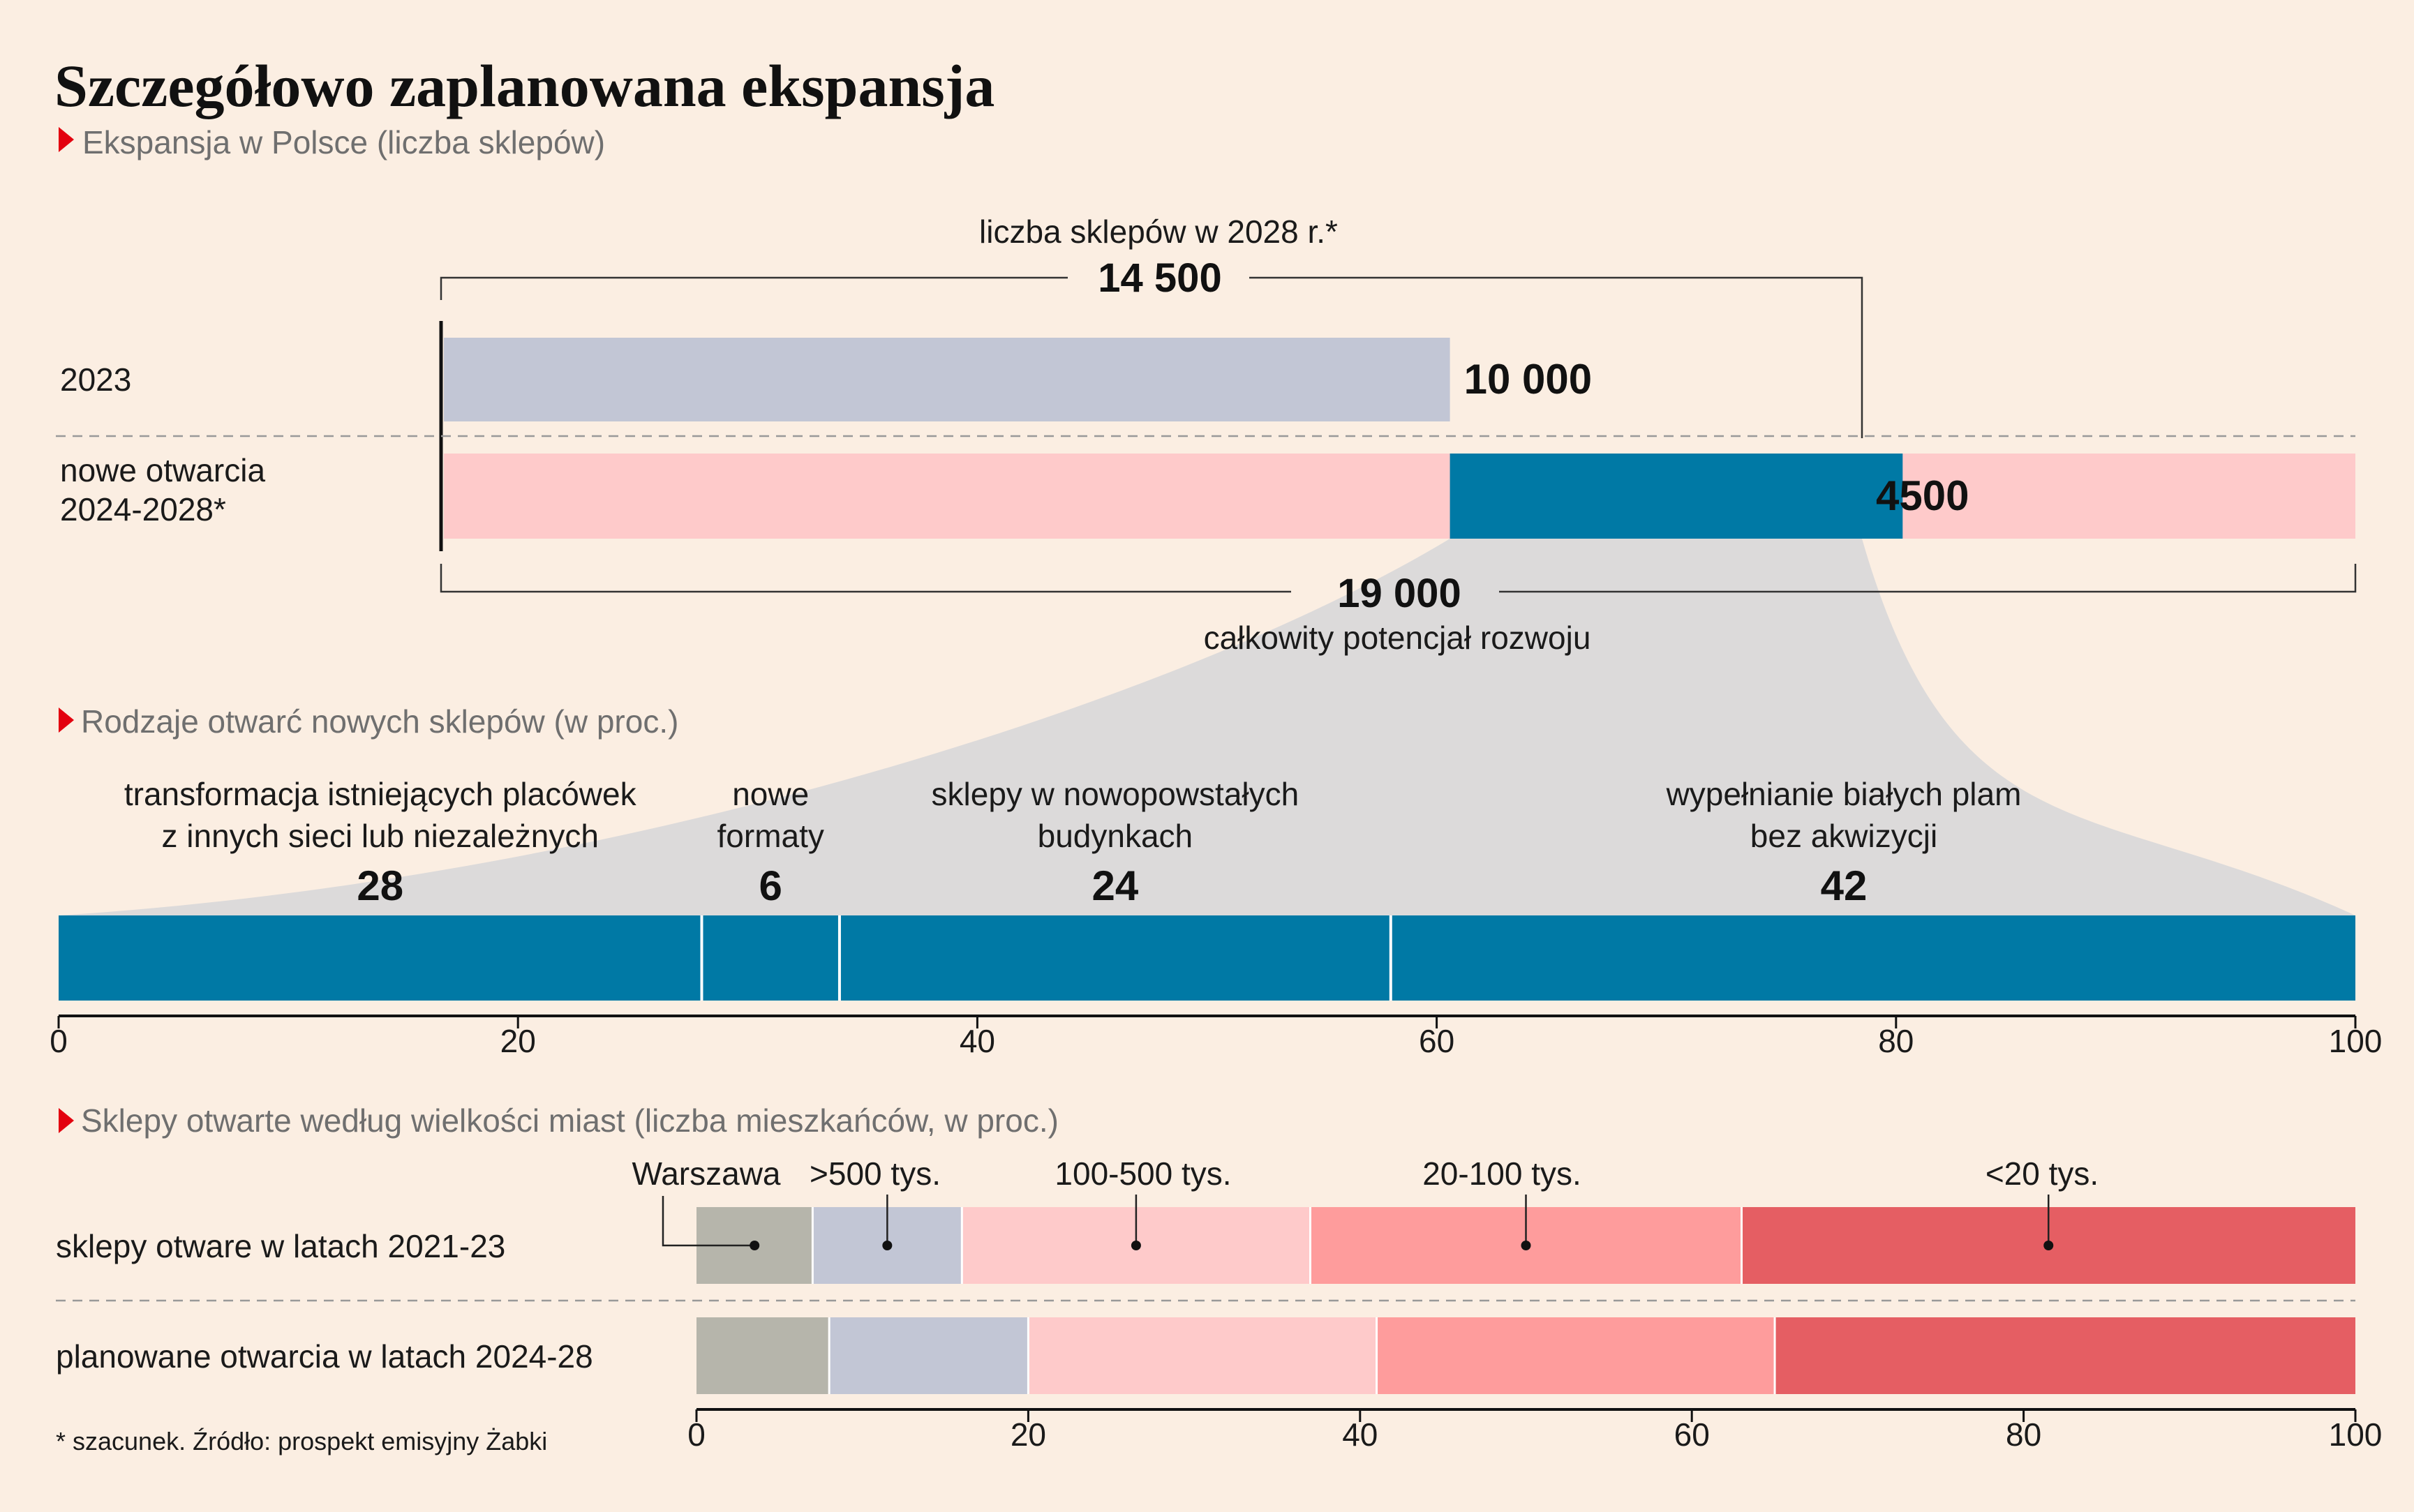 The width and height of the screenshot is (2414, 1512). Describe the element at coordinates (162, 470) in the screenshot. I see `row-label-new-openings-line1: nowe otwarcia` at that location.